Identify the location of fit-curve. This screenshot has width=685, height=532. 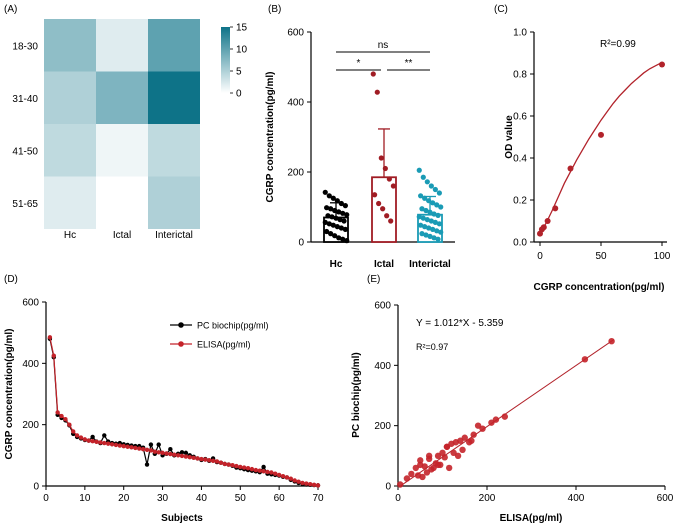
(601, 147).